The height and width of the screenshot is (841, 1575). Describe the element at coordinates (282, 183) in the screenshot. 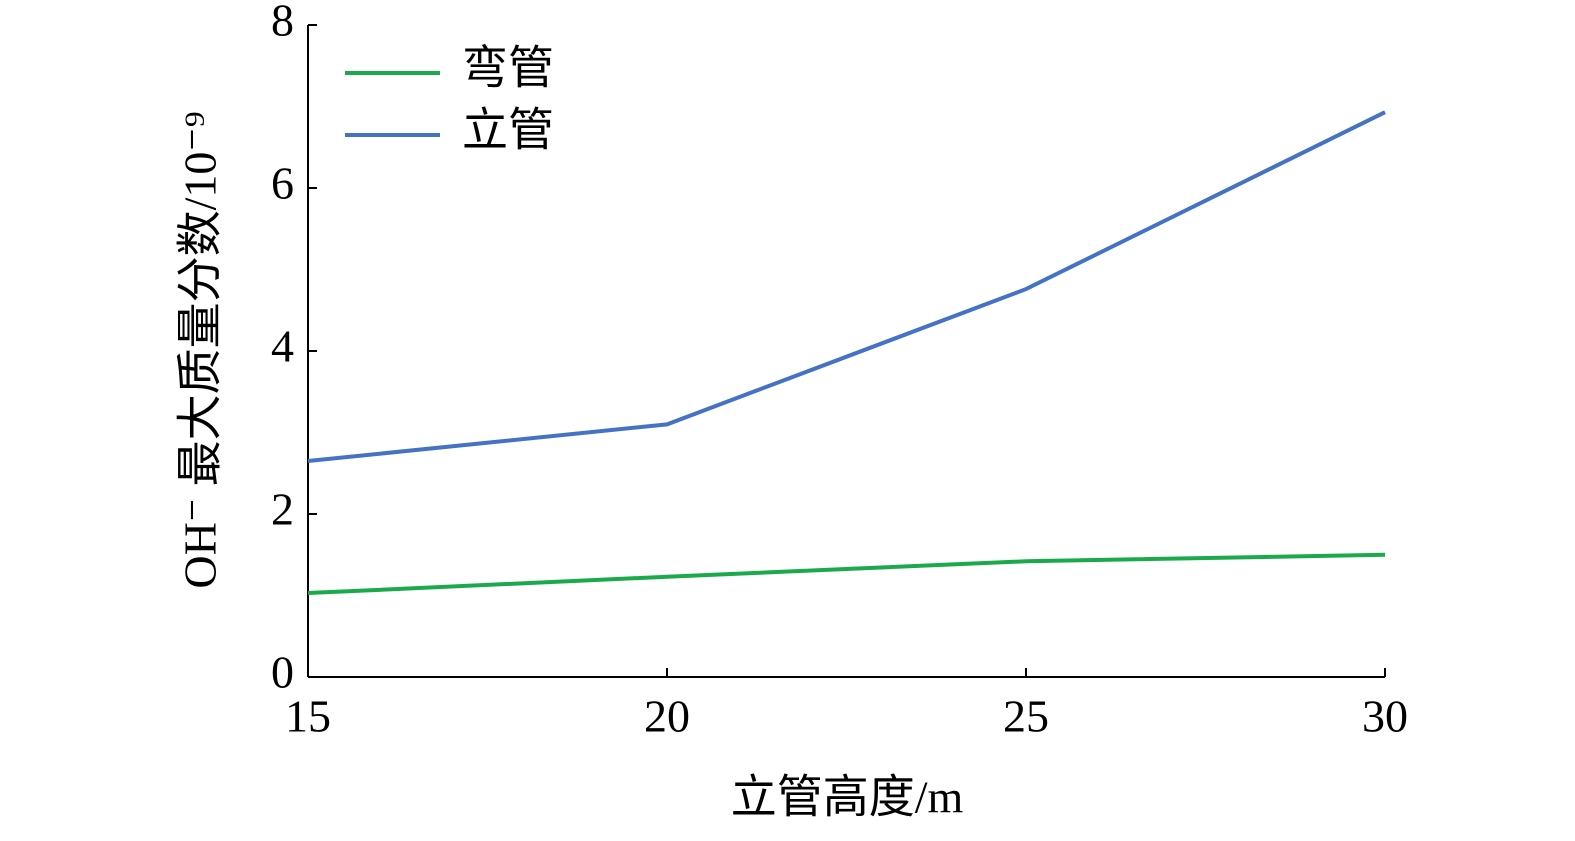

I see `y-tick-label: 6` at that location.